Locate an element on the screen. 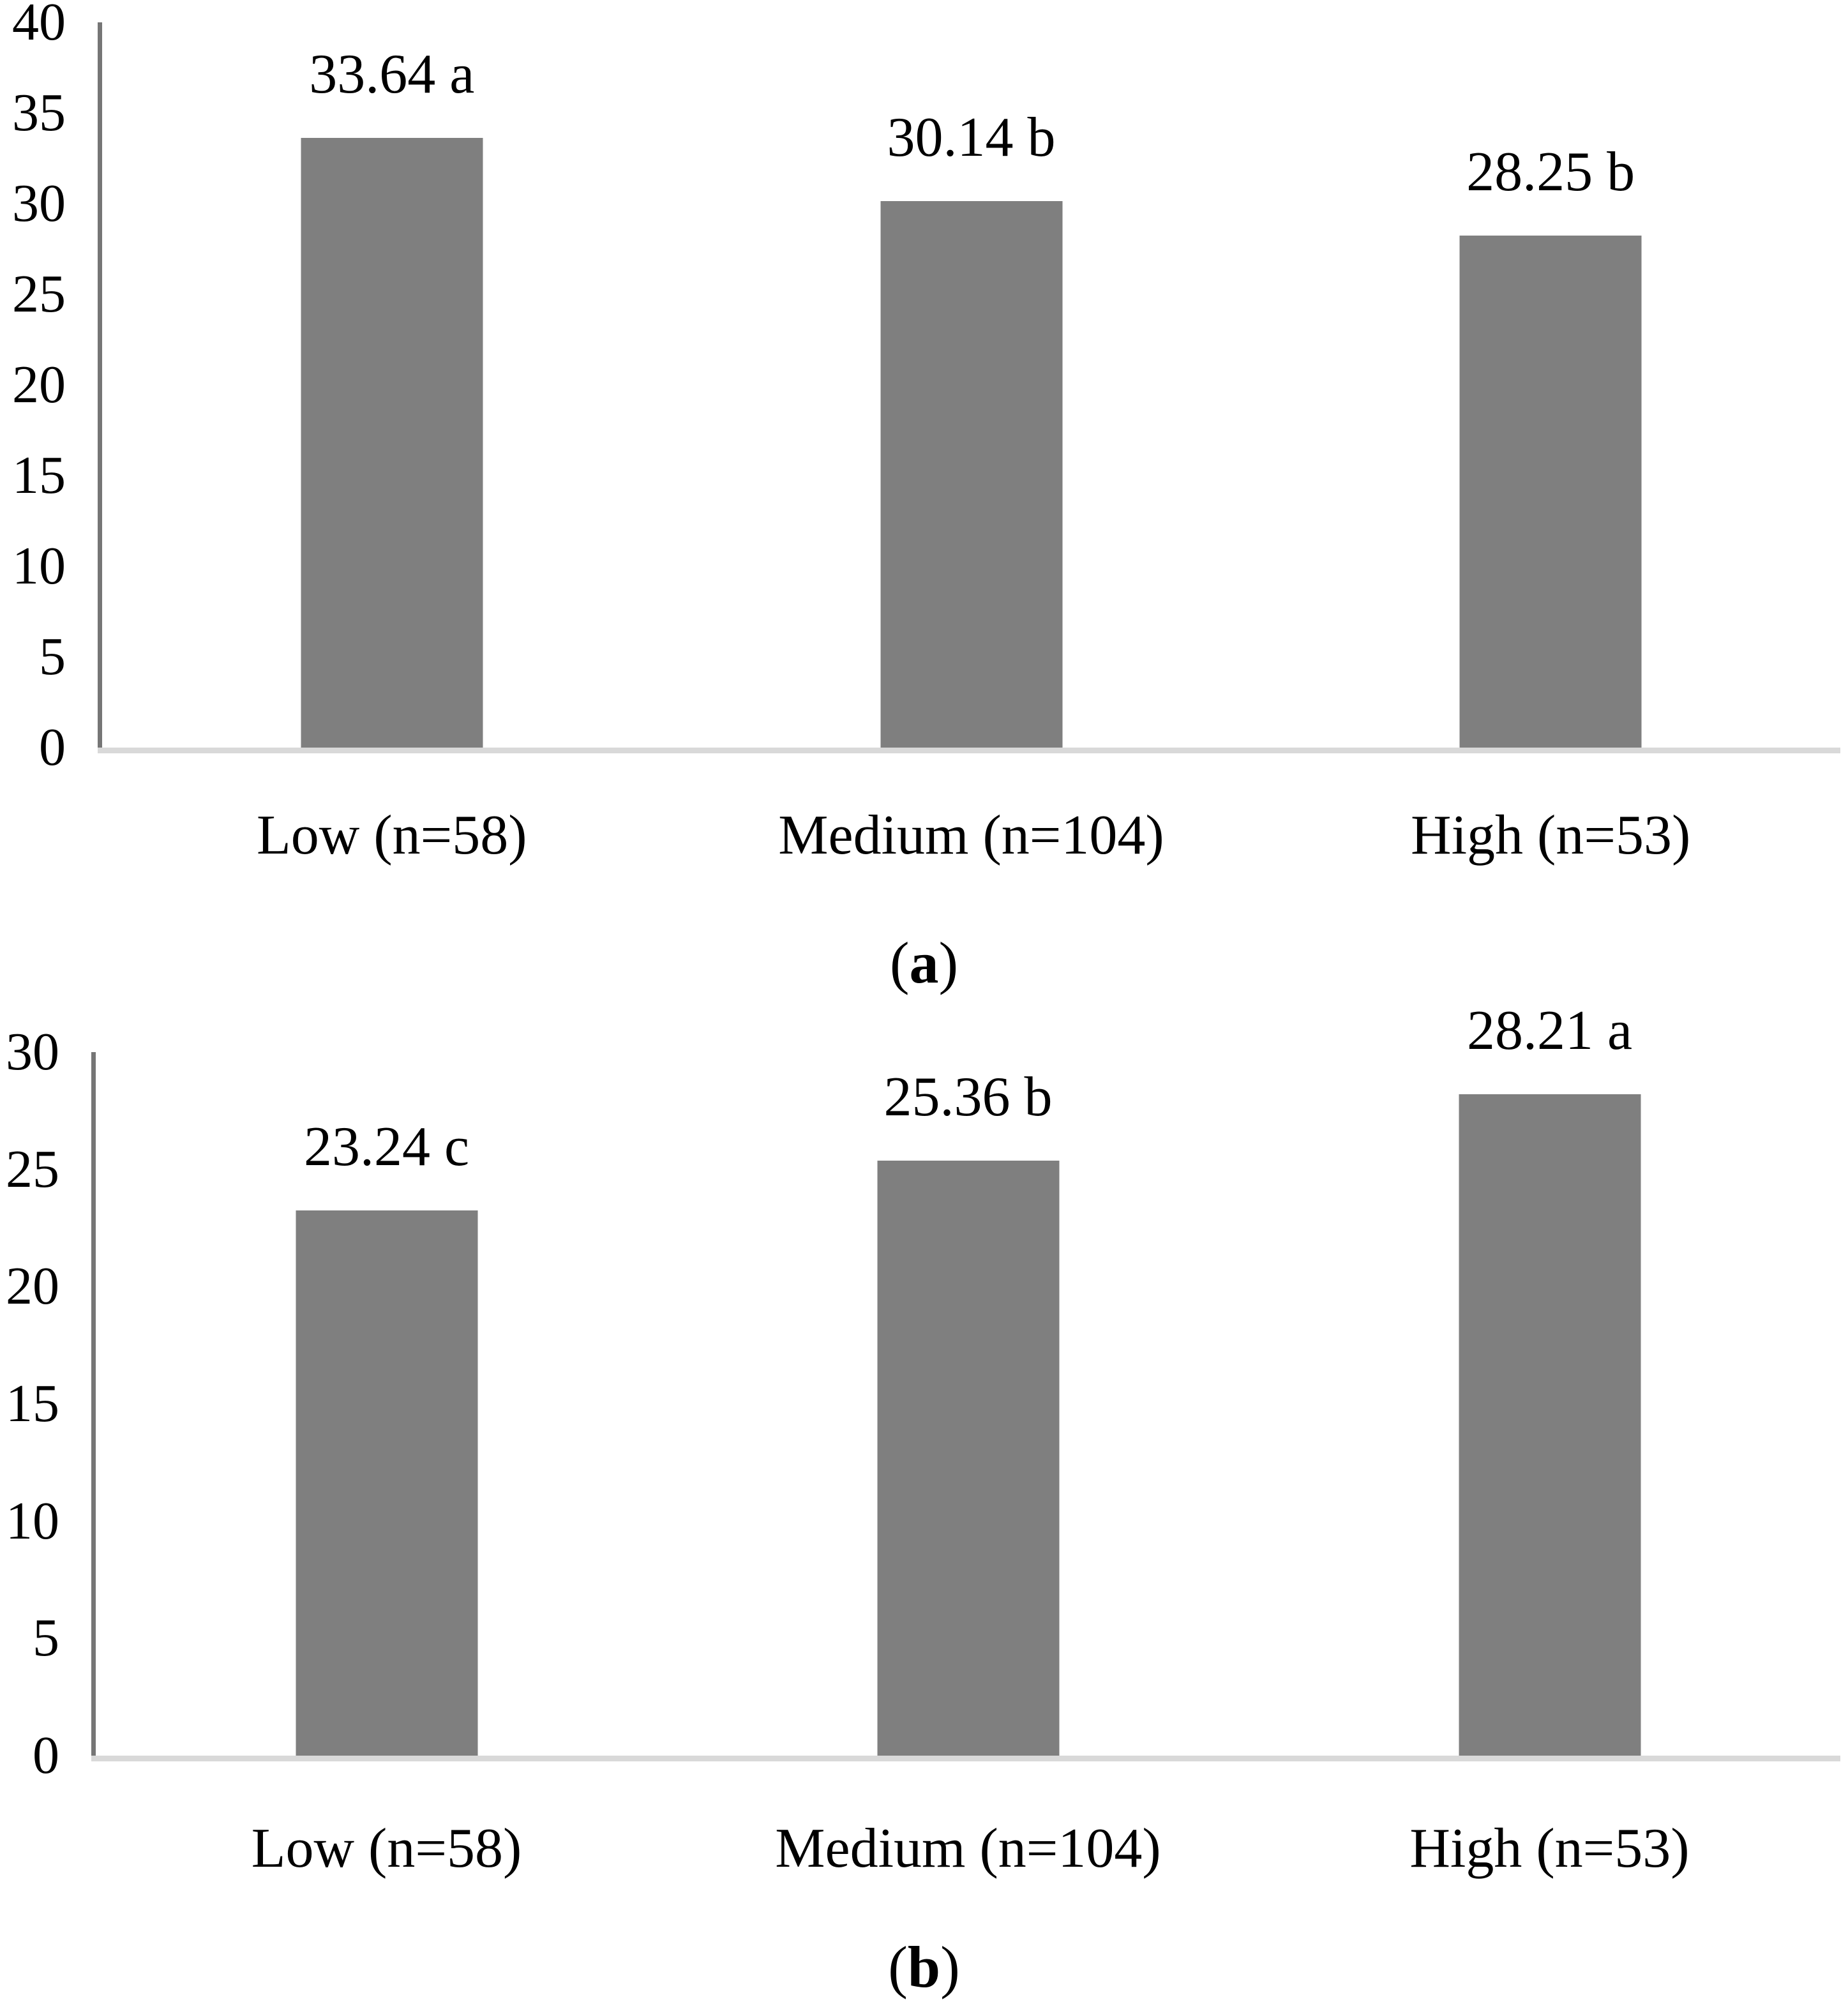  y-tick-label: 35 is located at coordinates (39, 112).